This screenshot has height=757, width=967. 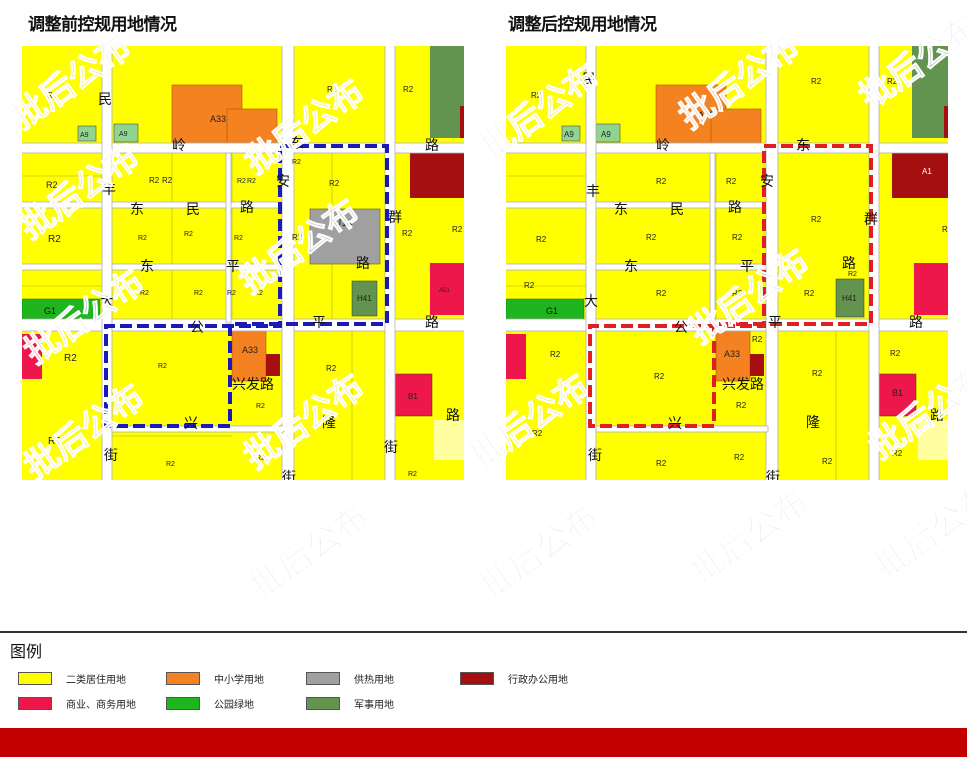 I want to click on legend-label: 商业、商务用地, so click(x=101, y=705).